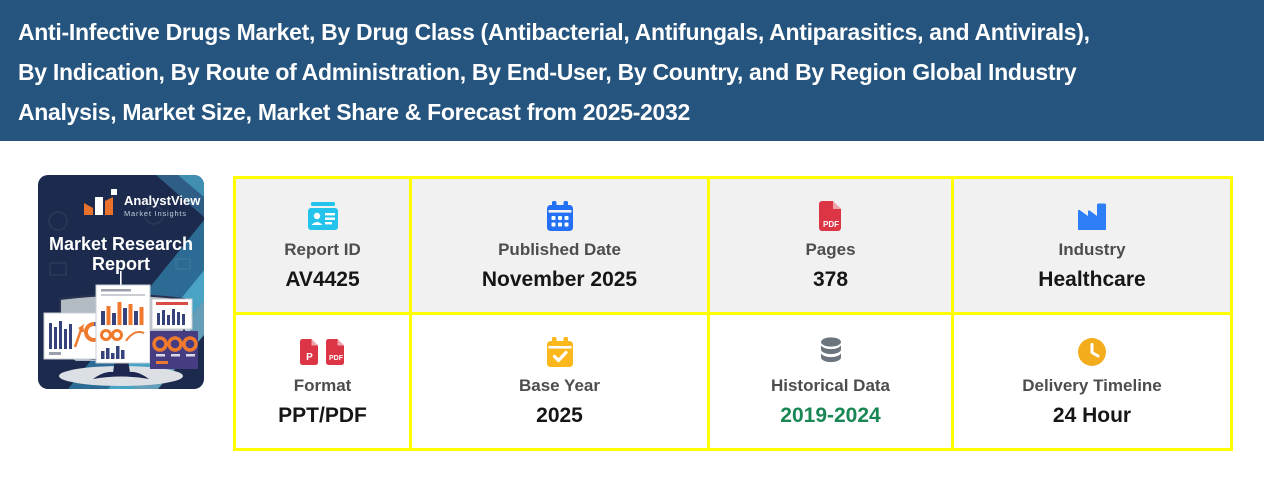 Image resolution: width=1264 pixels, height=480 pixels. I want to click on cover-title-line-1: Market Research, so click(121, 244).